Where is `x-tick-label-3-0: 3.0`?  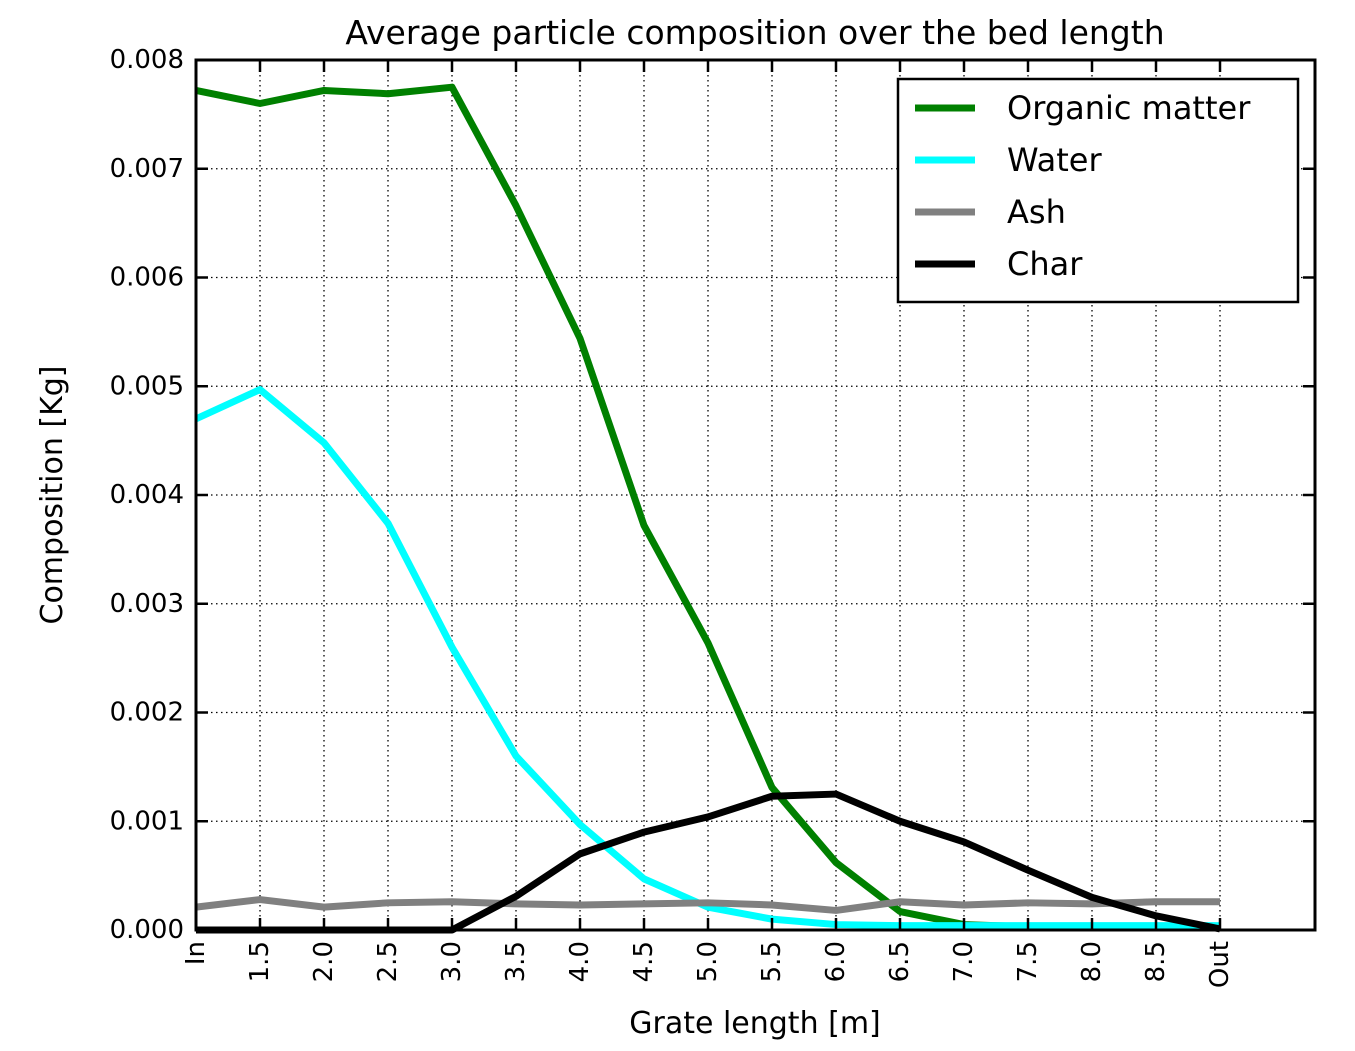
x-tick-label-3-0: 3.0 is located at coordinates (452, 961).